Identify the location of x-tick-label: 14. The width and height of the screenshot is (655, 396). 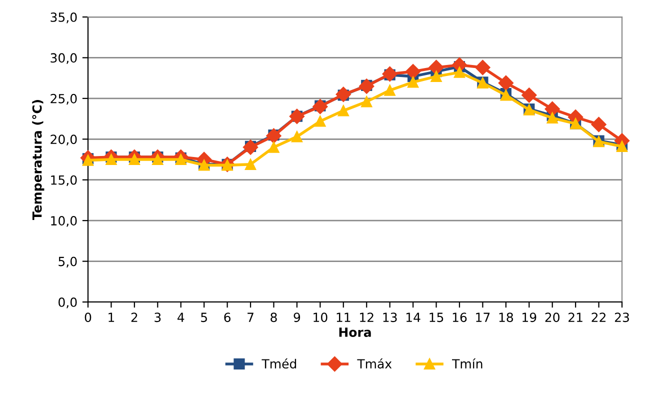
(413, 317).